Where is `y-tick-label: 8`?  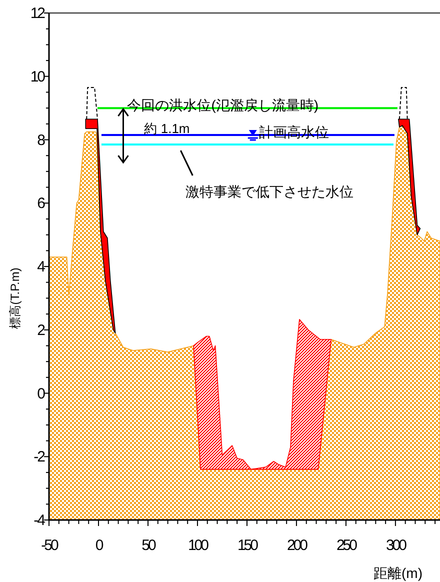 y-tick-label: 8 is located at coordinates (41, 140).